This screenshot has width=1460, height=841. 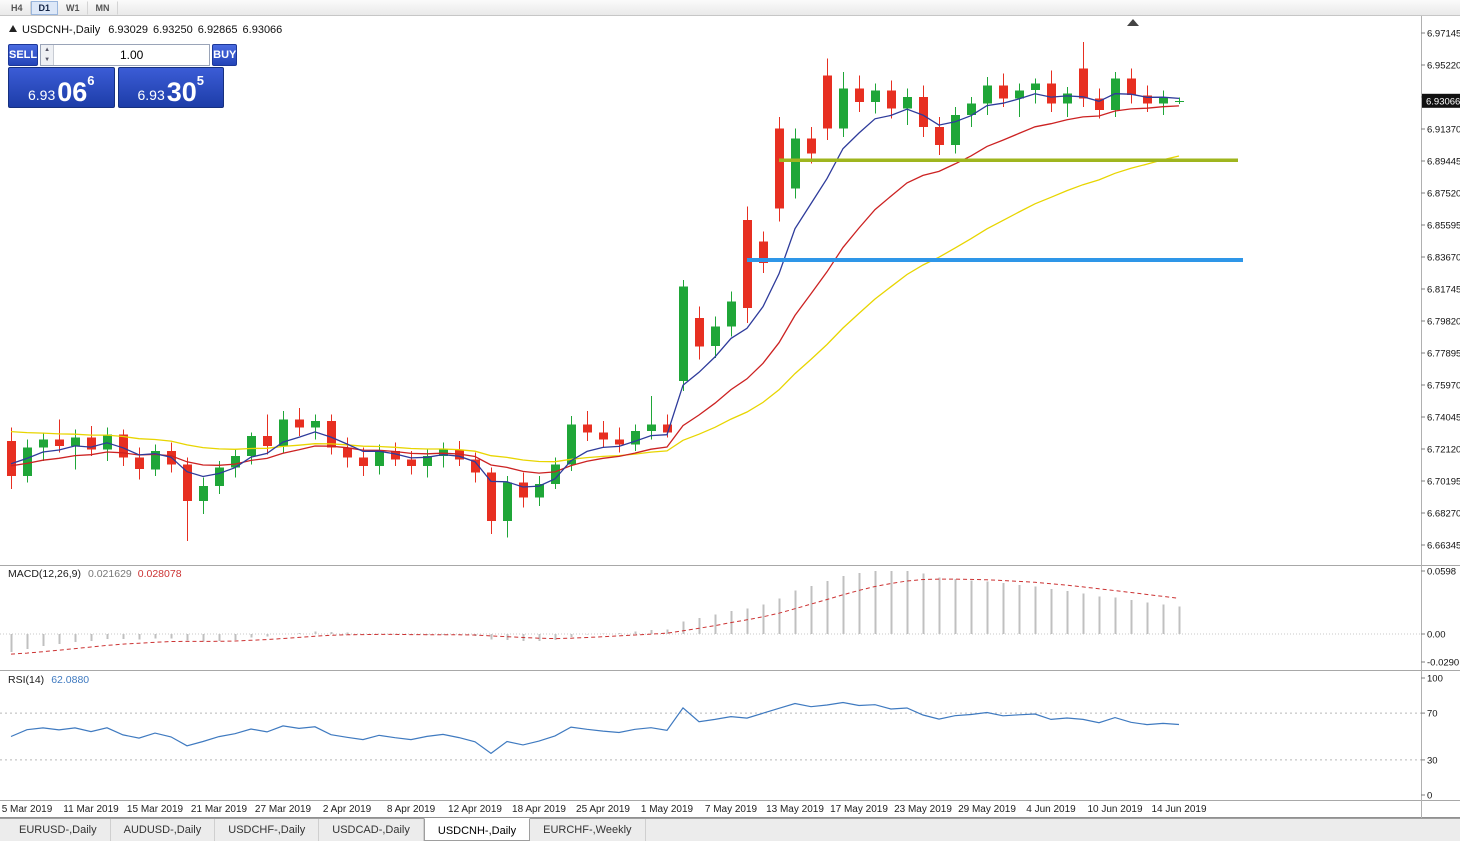 I want to click on date-label: 27 Mar 2019, so click(x=283, y=809).